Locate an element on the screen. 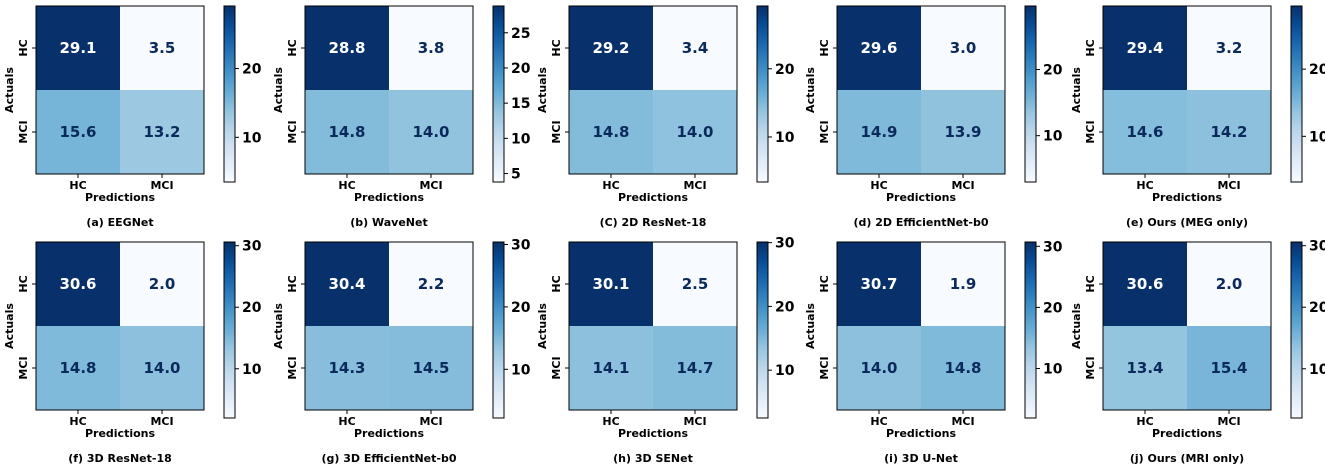 The width and height of the screenshot is (1325, 475). cell-value: 3.2 is located at coordinates (1229, 48).